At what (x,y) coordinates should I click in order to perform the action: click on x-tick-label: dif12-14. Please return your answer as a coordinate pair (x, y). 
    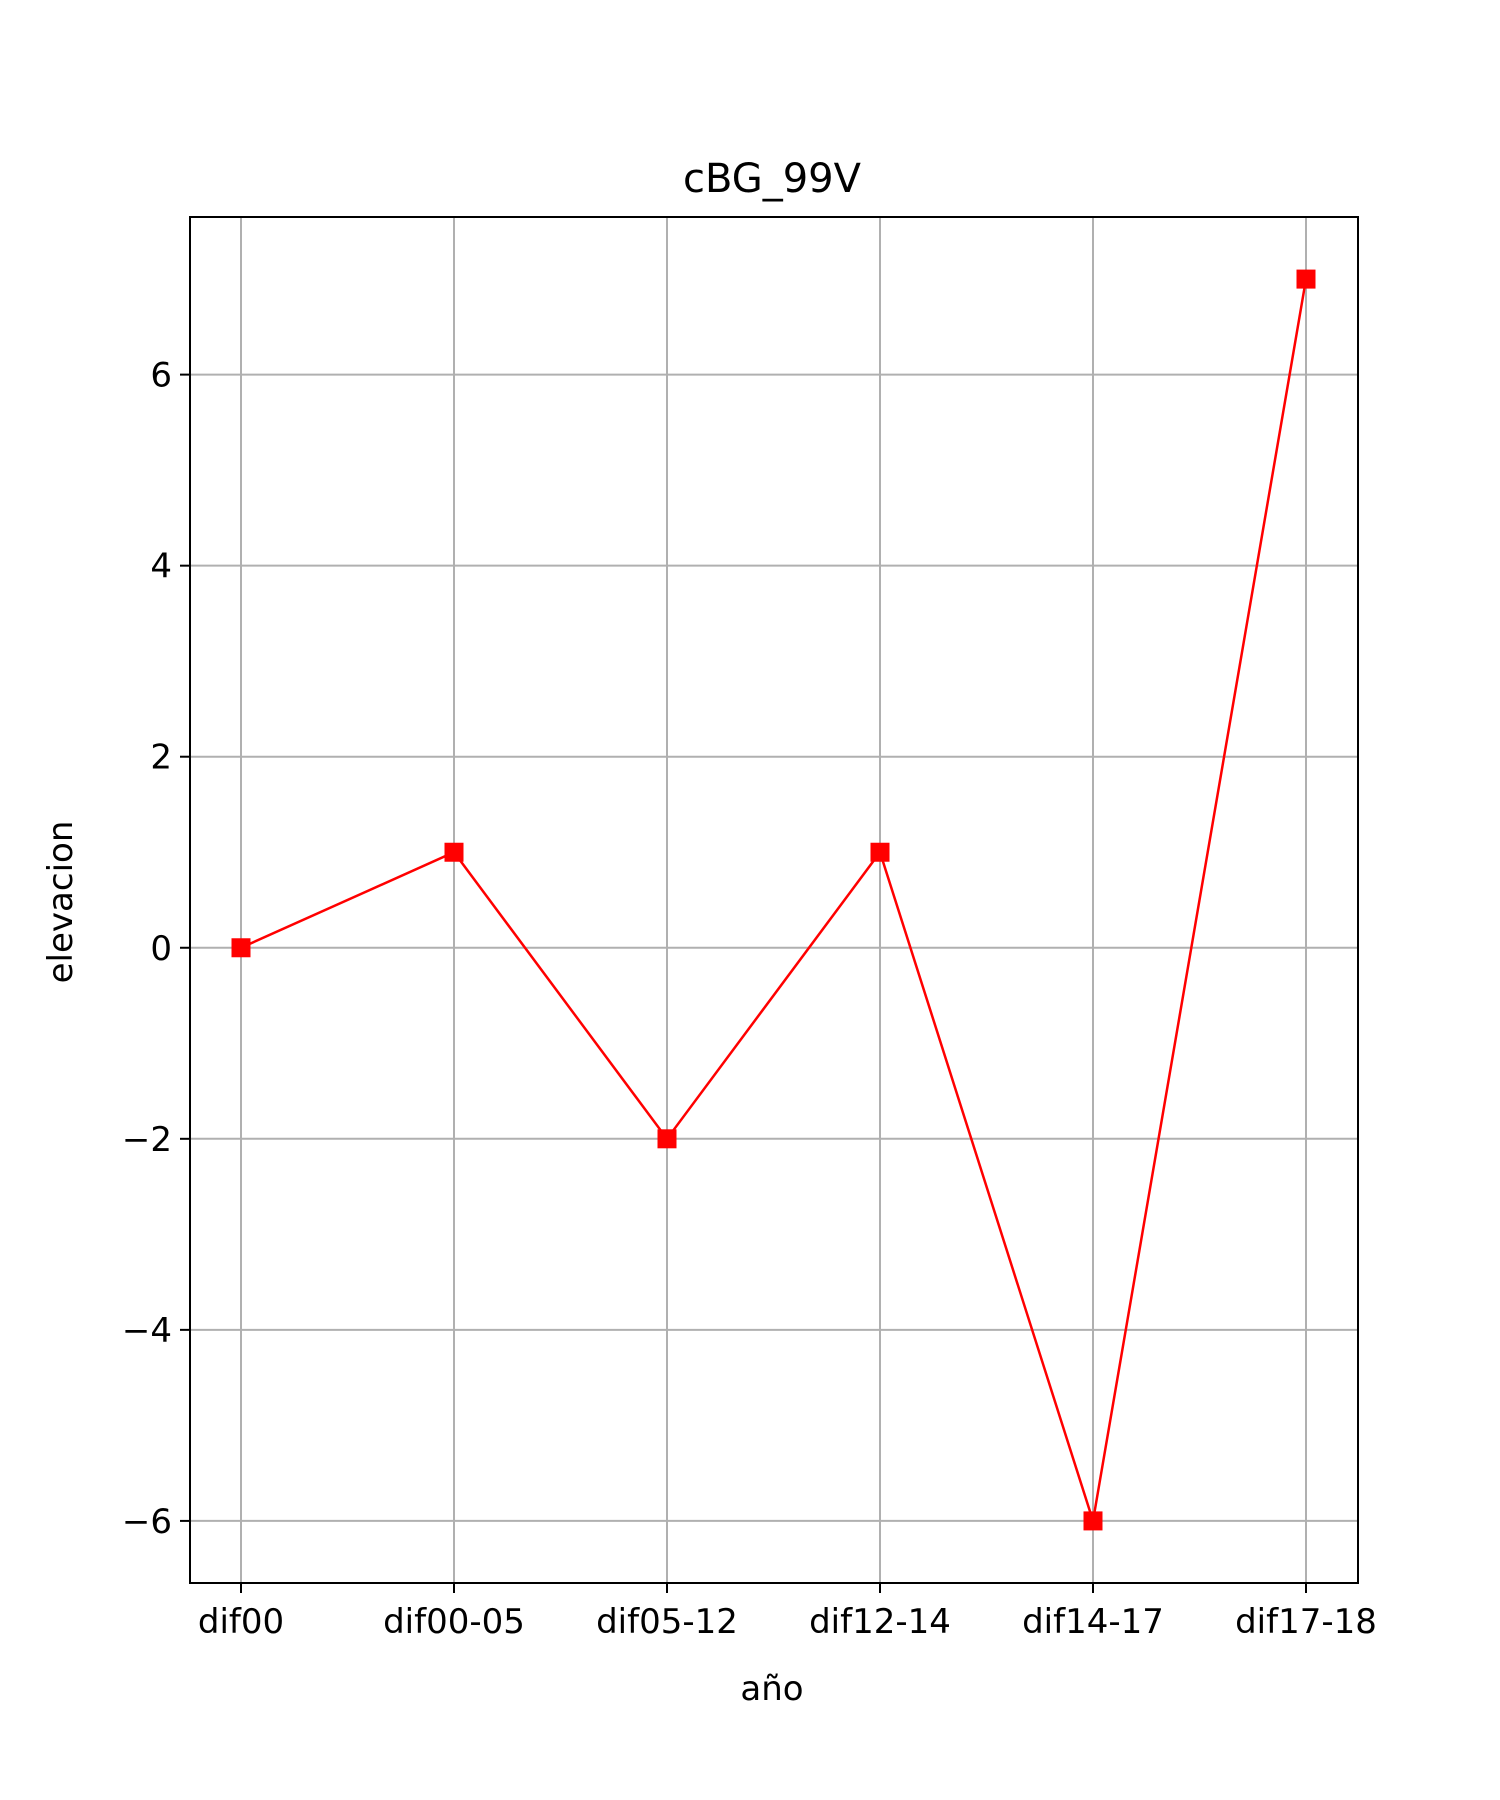
    Looking at the image, I should click on (880, 1622).